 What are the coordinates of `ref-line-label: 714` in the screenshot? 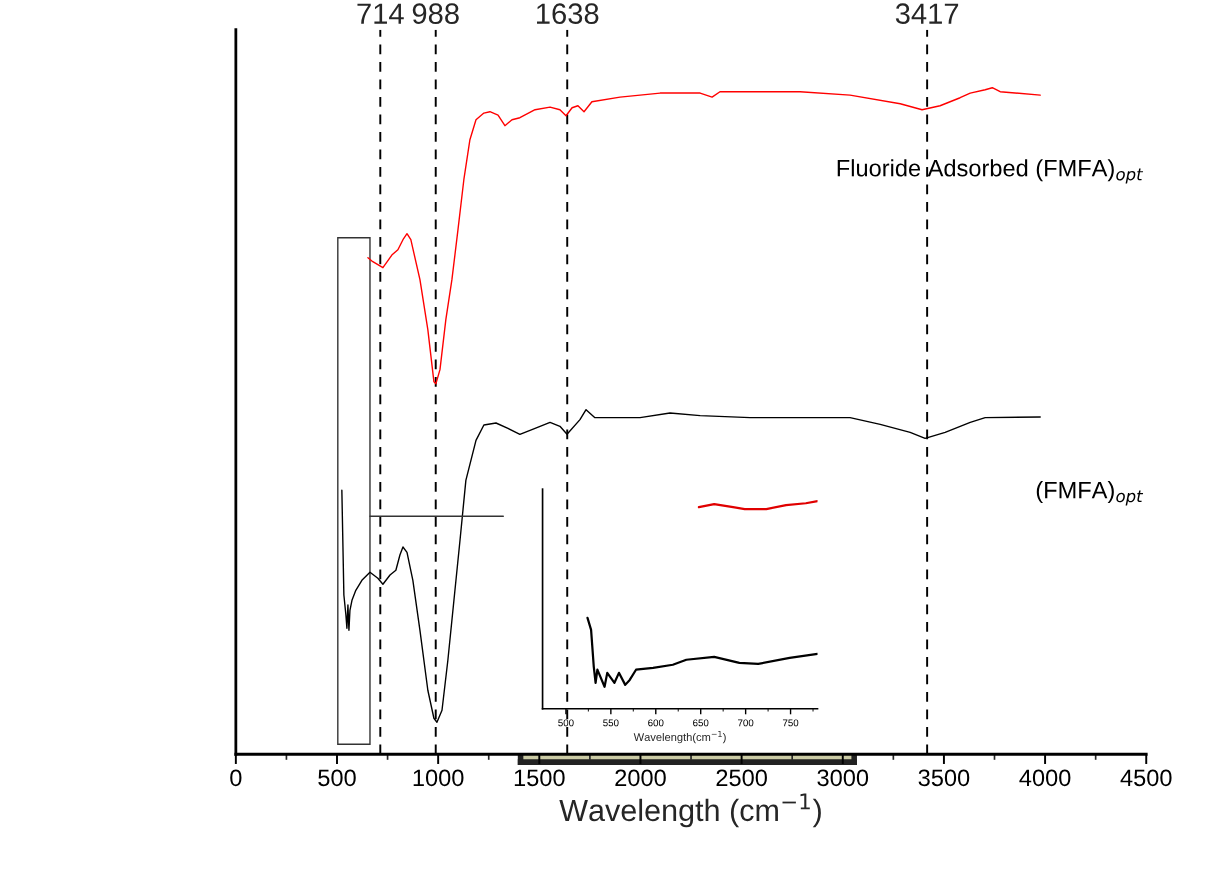 It's located at (380, 13).